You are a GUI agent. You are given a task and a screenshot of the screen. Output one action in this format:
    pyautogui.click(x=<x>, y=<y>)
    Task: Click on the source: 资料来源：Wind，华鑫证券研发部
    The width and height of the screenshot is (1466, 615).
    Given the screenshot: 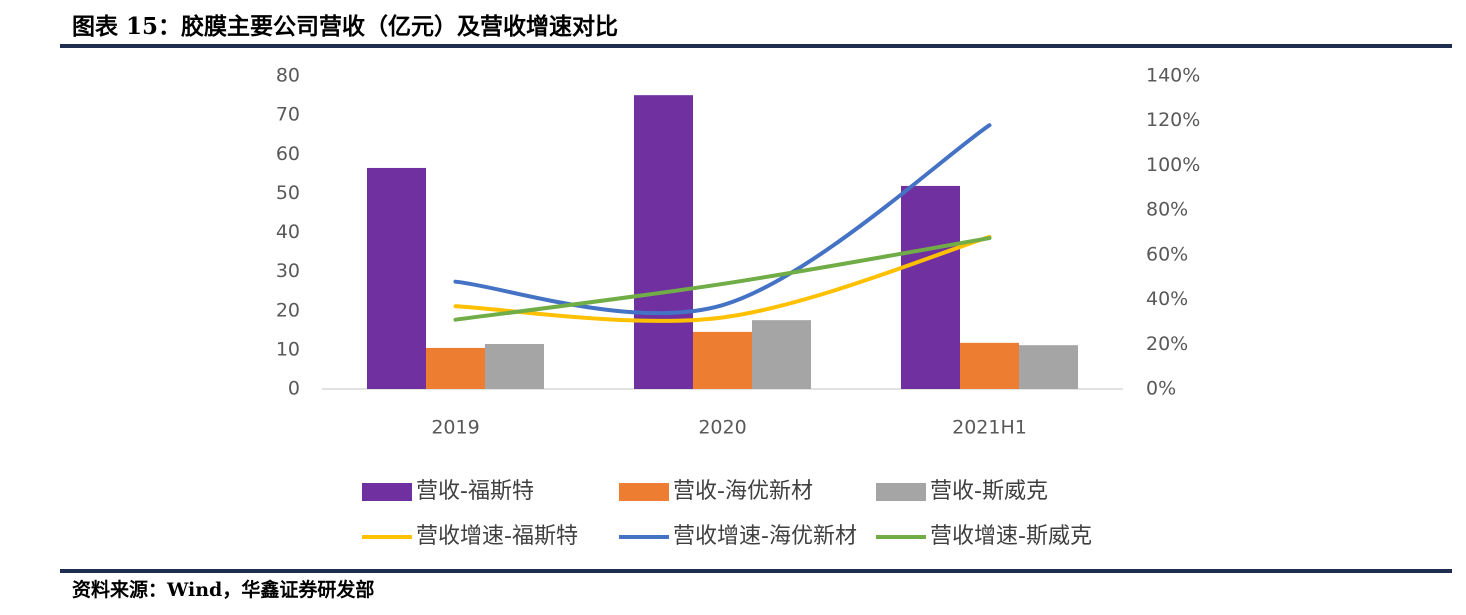 What is the action you would take?
    pyautogui.click(x=223, y=589)
    